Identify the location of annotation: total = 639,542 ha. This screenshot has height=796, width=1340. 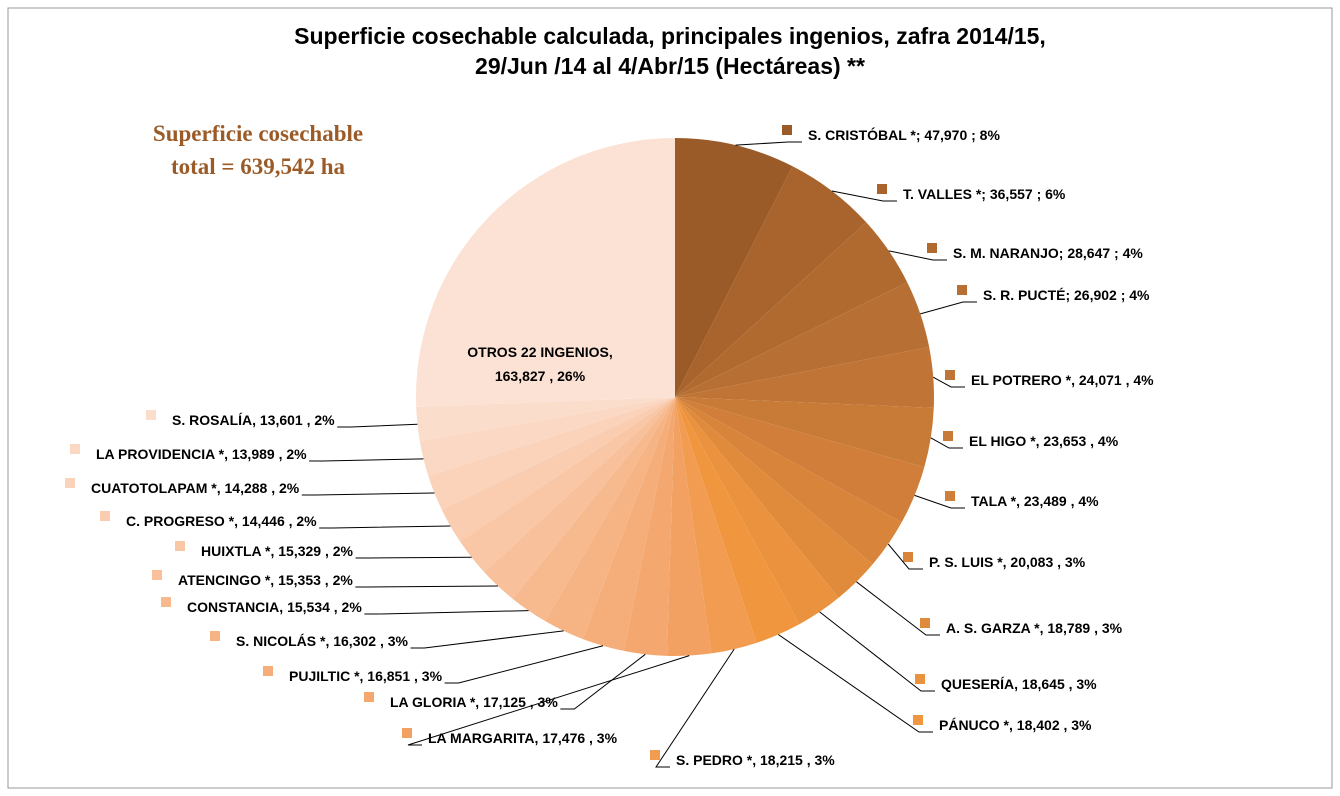
(258, 166).